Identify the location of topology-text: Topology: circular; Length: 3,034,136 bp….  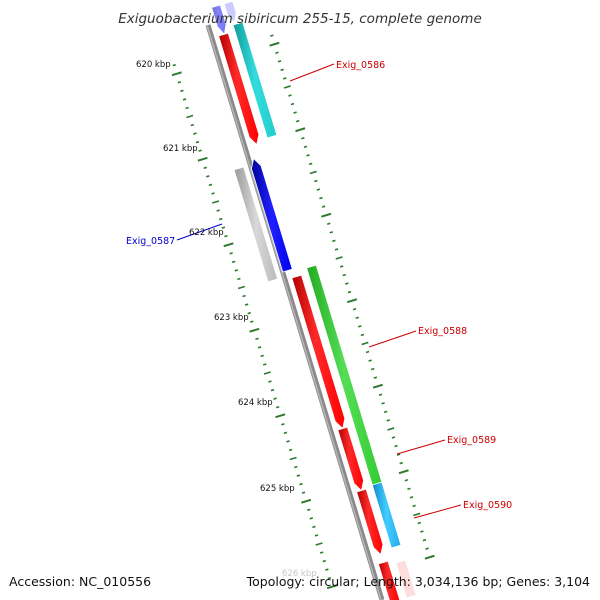
(418, 581).